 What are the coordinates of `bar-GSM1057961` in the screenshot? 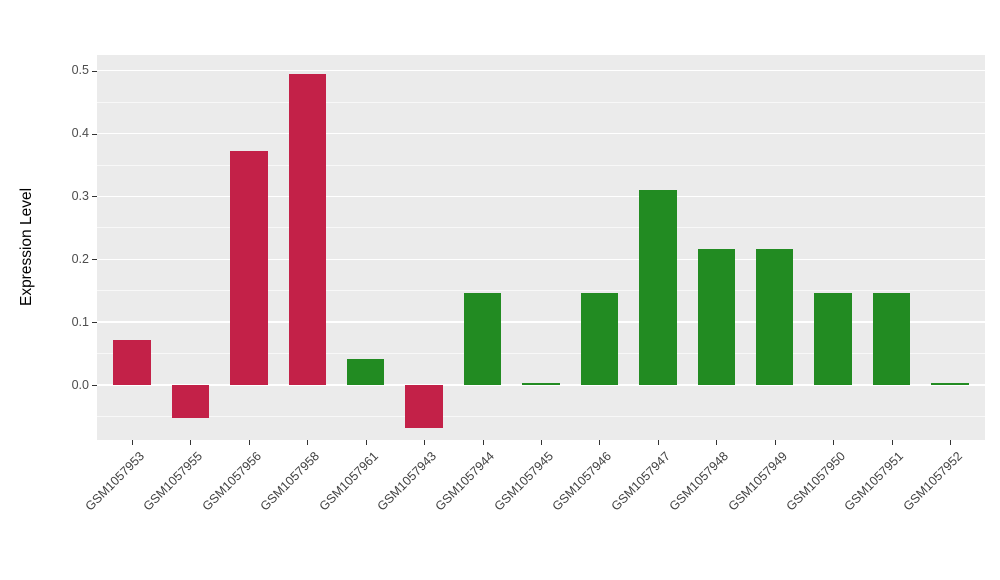 It's located at (366, 371).